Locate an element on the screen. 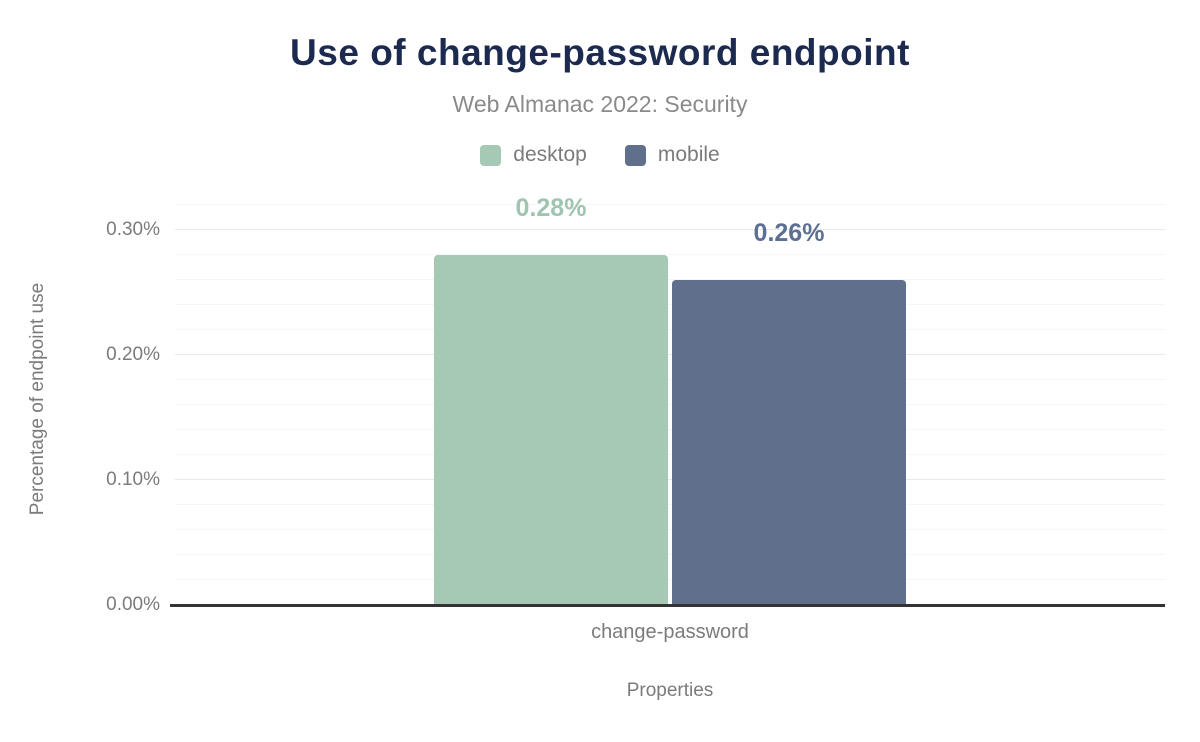  x-axis-title: Properties is located at coordinates (670, 690).